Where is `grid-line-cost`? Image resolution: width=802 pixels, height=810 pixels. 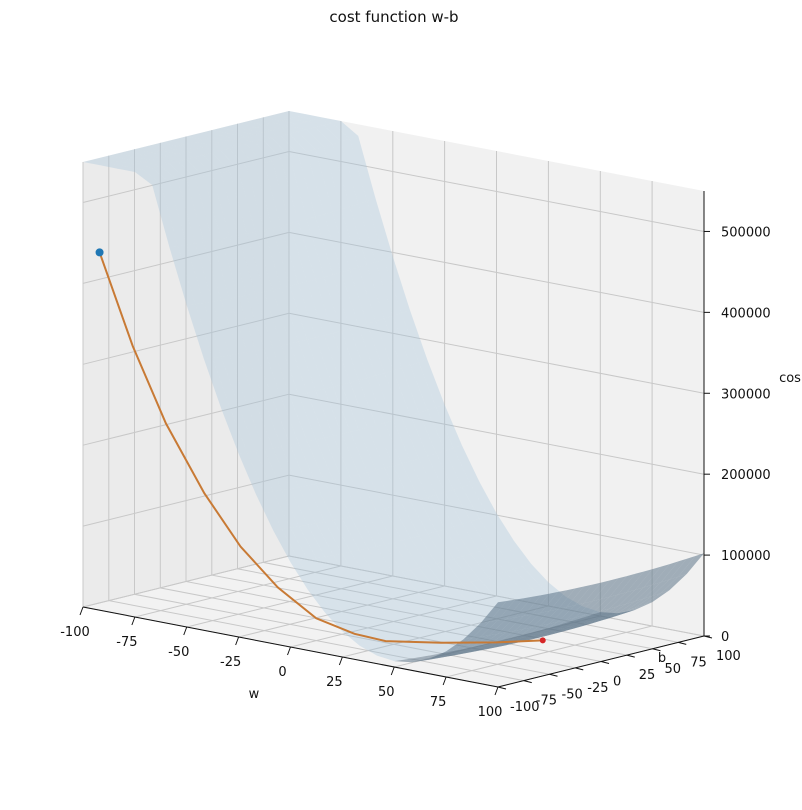 grid-line-cost is located at coordinates (393, 272).